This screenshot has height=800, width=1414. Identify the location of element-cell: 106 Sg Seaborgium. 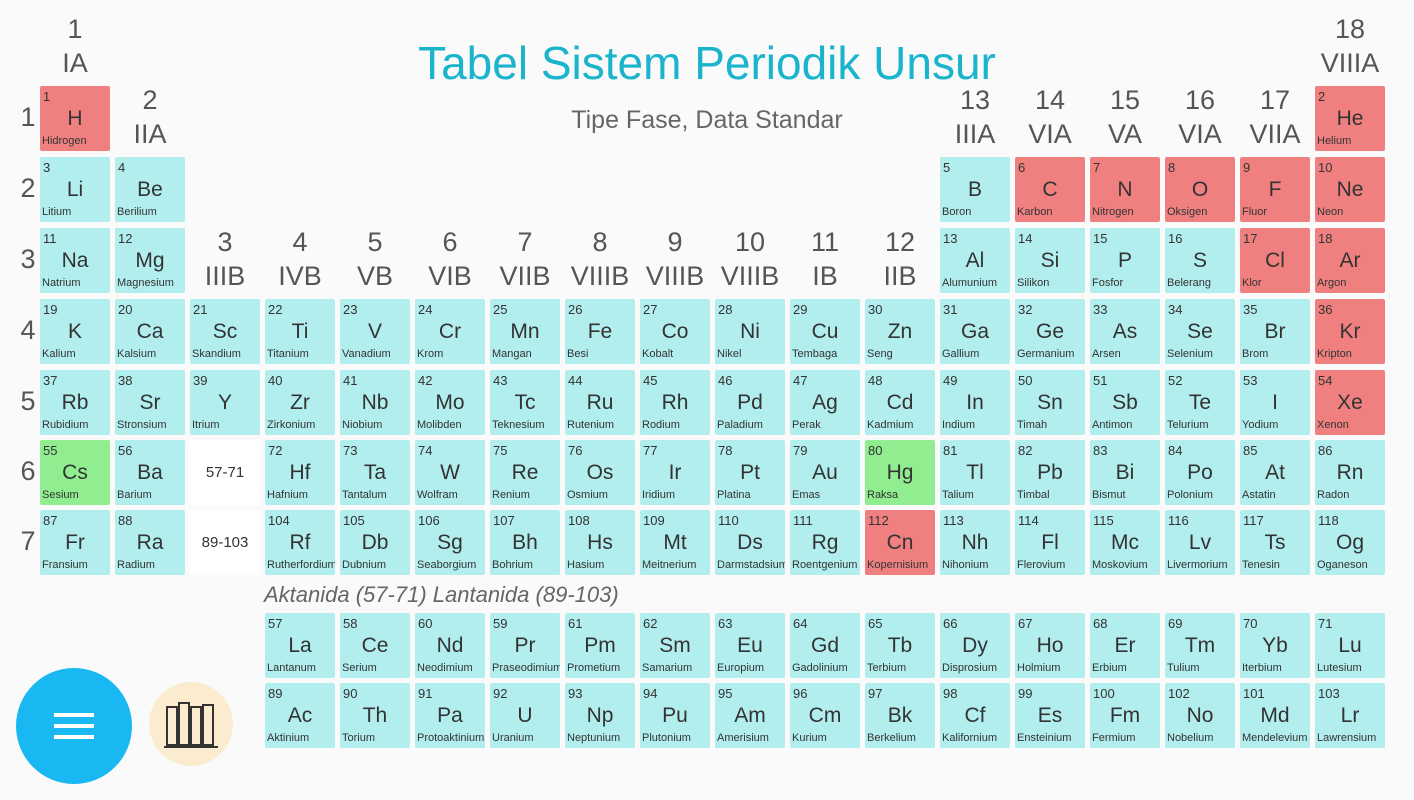
(450, 542).